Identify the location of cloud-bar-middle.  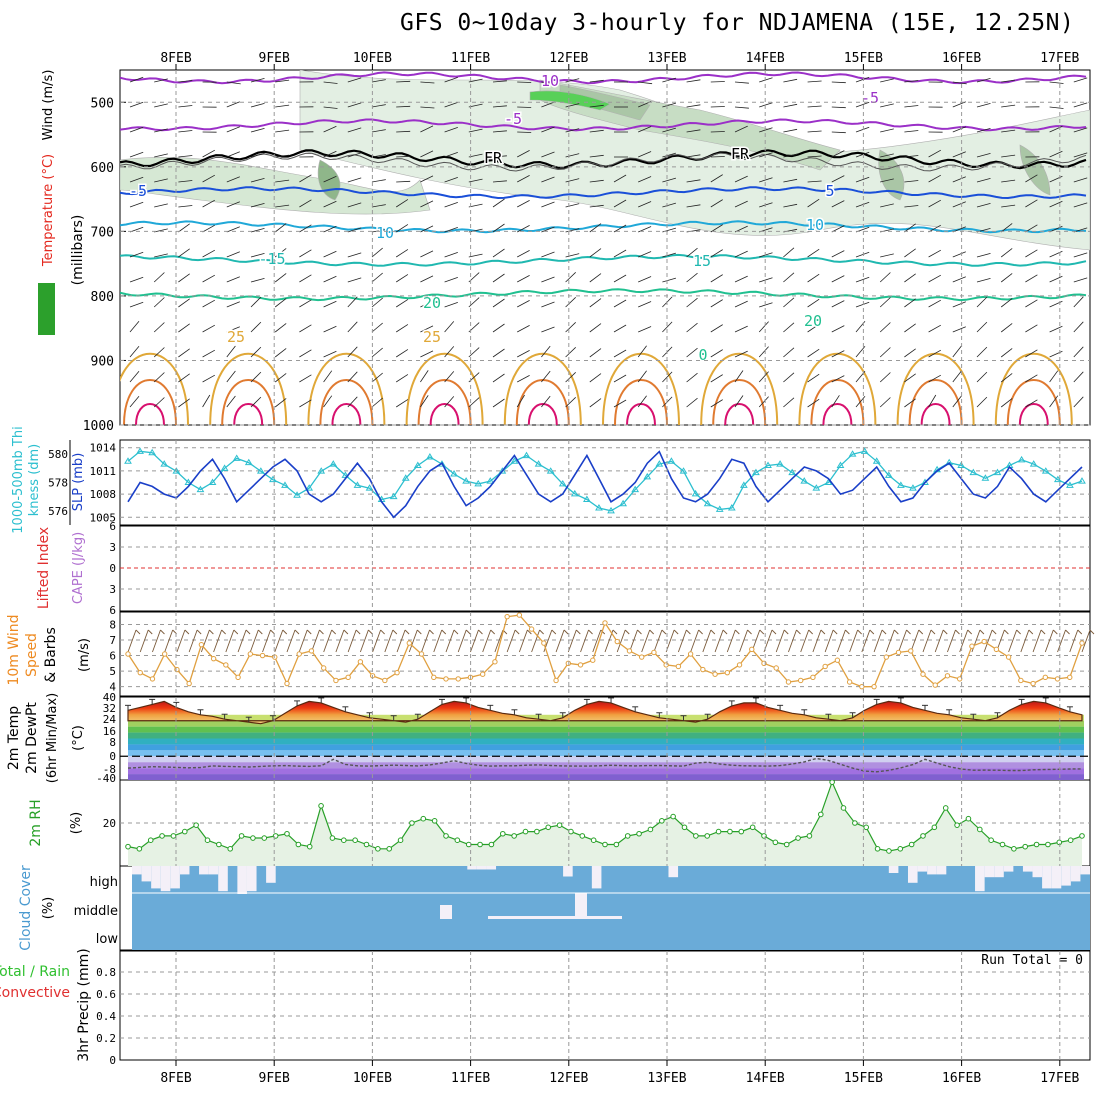
(586, 917).